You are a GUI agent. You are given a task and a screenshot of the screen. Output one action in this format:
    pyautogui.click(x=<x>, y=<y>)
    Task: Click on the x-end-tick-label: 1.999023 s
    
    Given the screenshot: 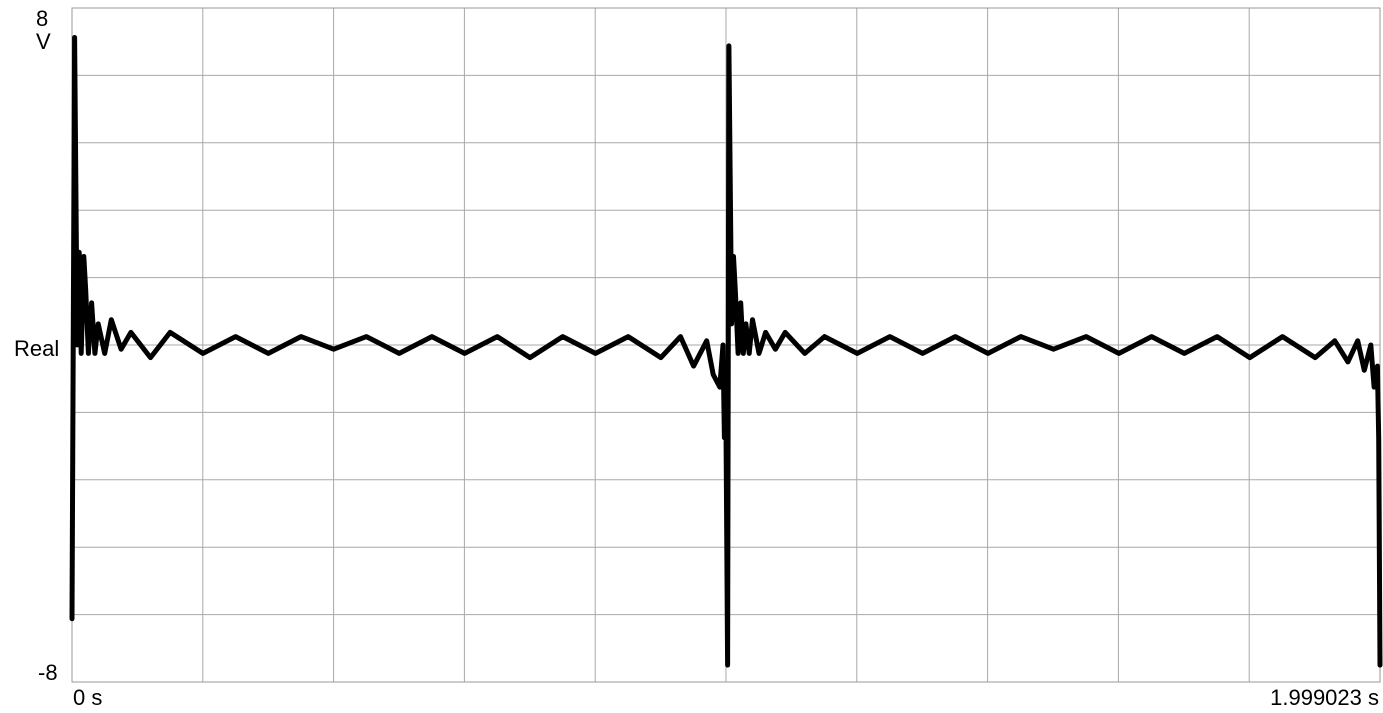 What is the action you would take?
    pyautogui.click(x=1324, y=697)
    